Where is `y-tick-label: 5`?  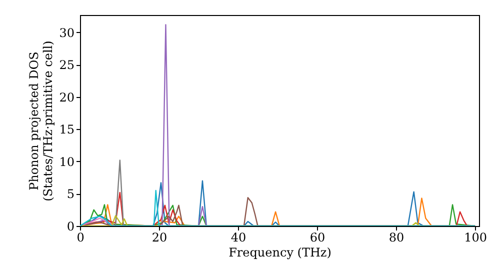
y-tick-label: 5 is located at coordinates (70, 194).